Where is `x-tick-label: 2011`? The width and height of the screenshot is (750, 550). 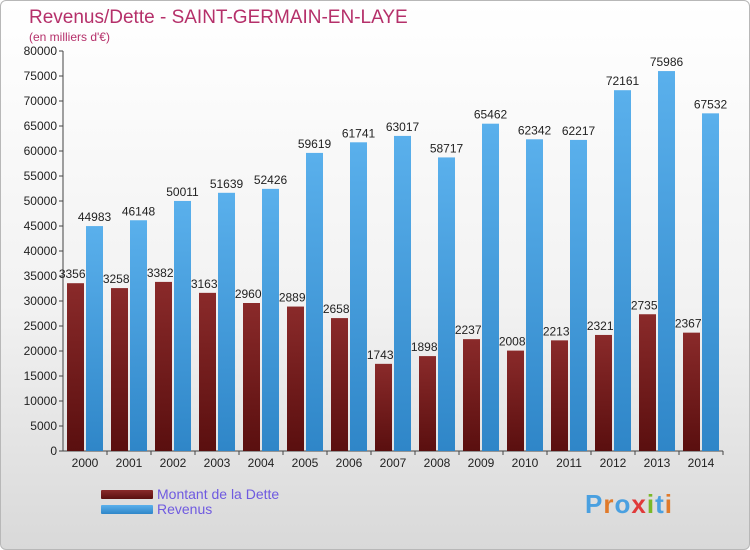
x-tick-label: 2011 is located at coordinates (569, 463).